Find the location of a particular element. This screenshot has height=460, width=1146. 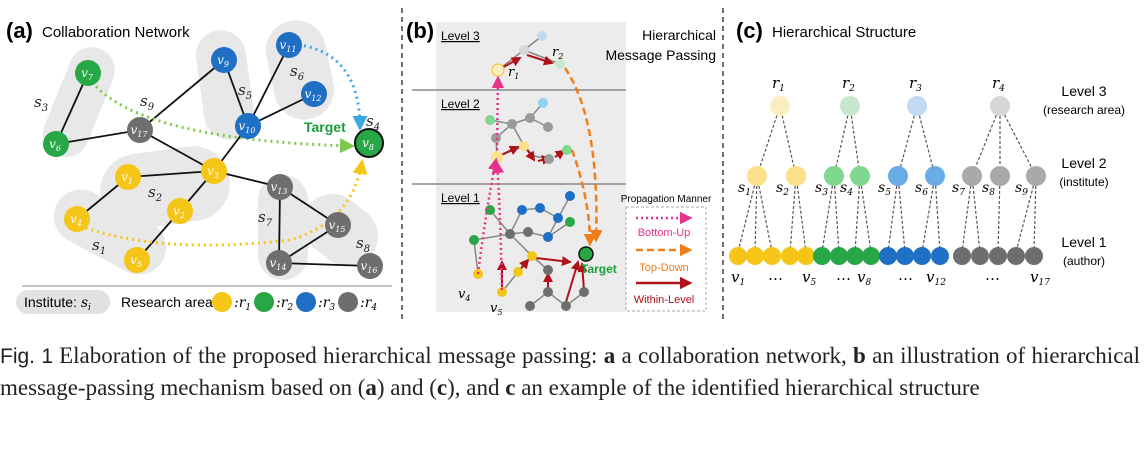

institute-labels: s3 s9 s5 s6 s4 s2 s1 s7 s8 is located at coordinates (207, 159).